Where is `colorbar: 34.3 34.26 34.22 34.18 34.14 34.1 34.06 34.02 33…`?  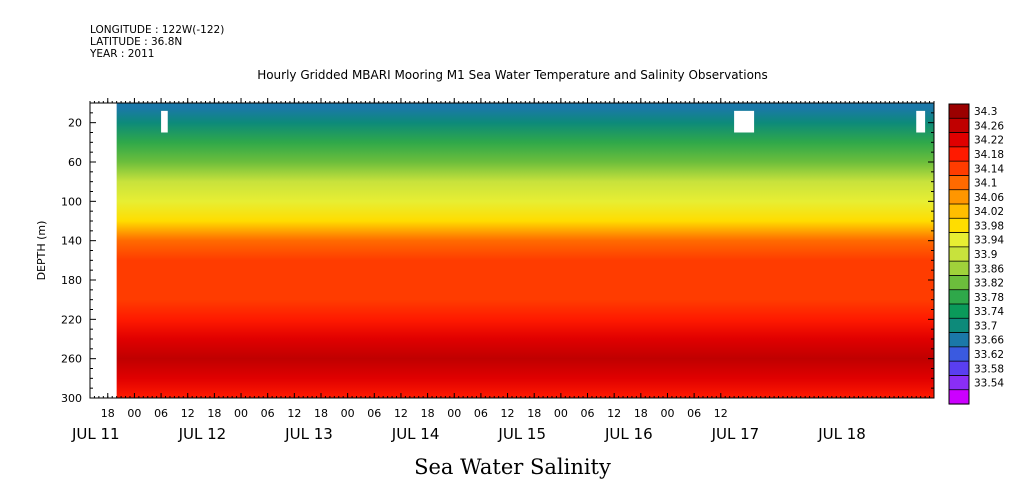 colorbar: 34.3 34.26 34.22 34.18 34.14 34.1 34.06 34.02 33… is located at coordinates (976, 254).